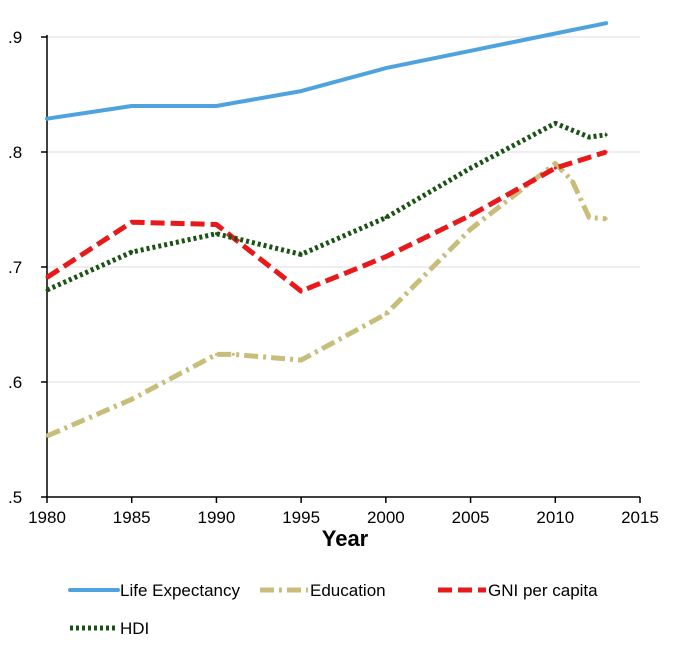 The image size is (693, 660). Describe the element at coordinates (180, 590) in the screenshot. I see `legend-label: Life Expectancy` at that location.